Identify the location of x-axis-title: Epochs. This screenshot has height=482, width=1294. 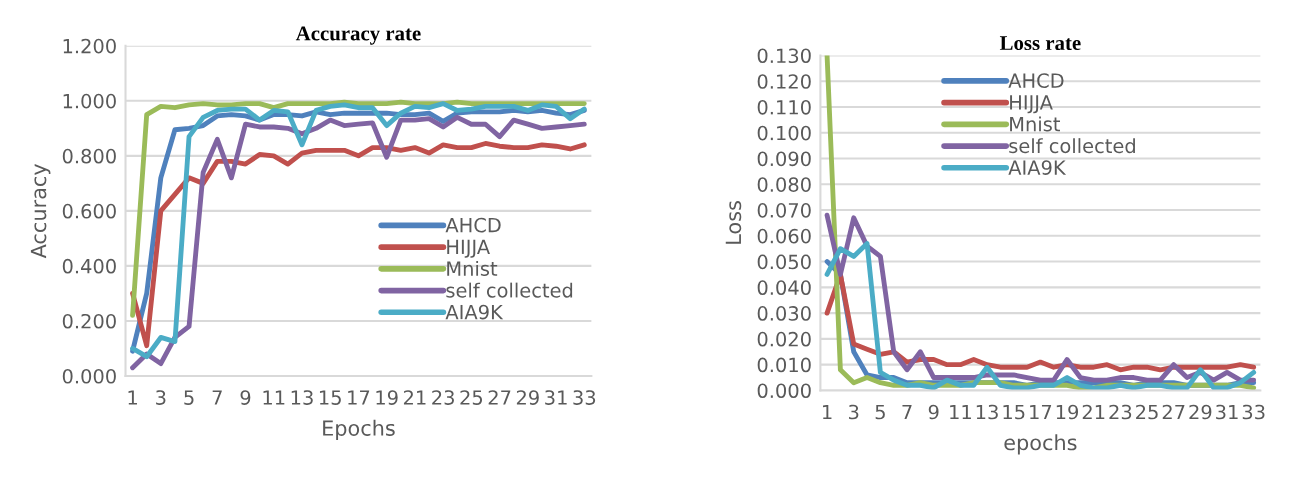
(359, 429).